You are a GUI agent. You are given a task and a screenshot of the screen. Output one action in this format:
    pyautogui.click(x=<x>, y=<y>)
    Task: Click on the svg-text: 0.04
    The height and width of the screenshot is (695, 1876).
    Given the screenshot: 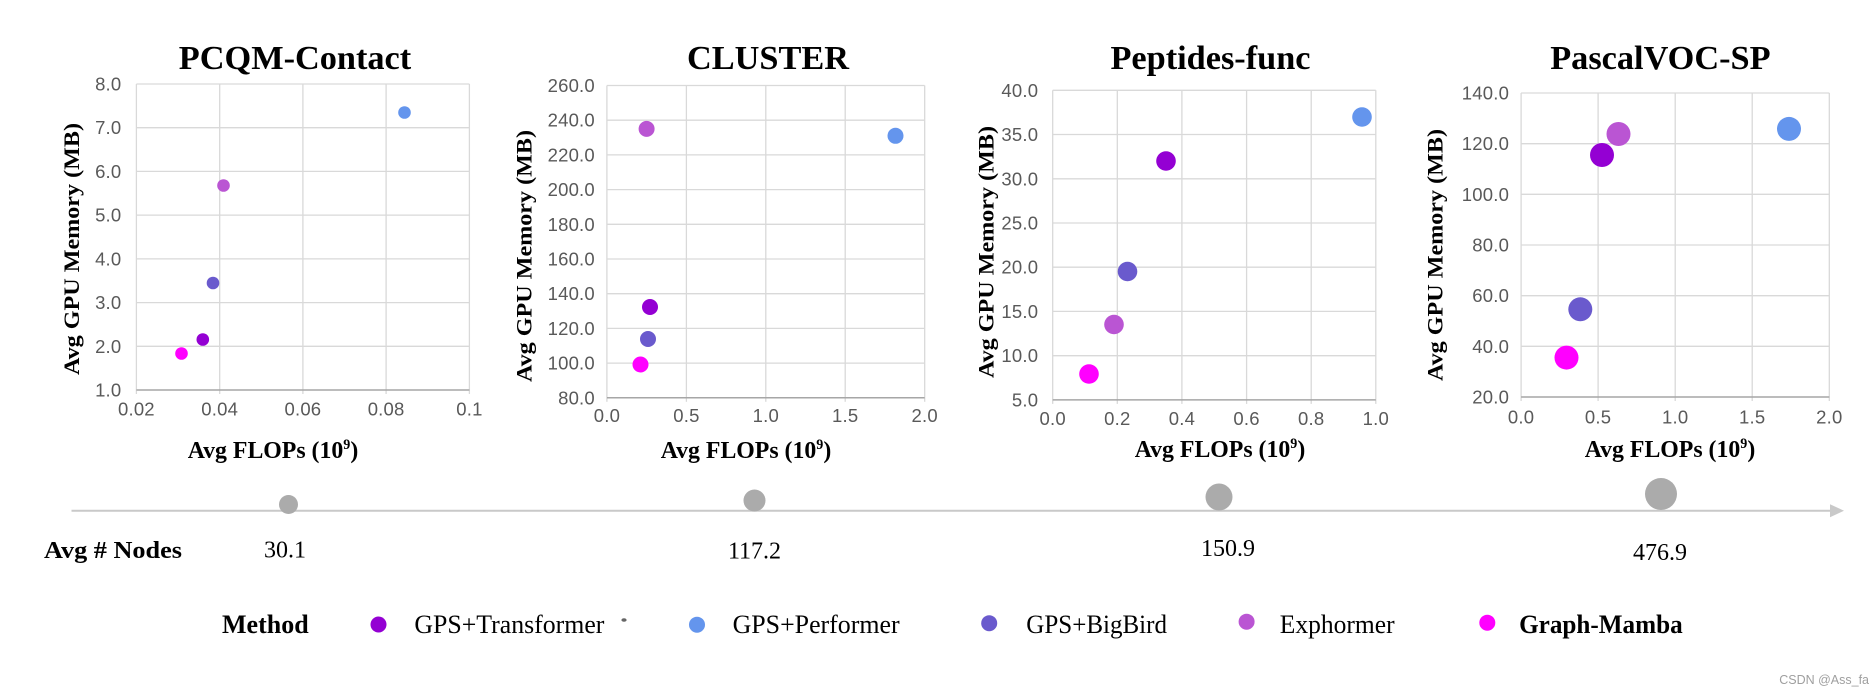 What is the action you would take?
    pyautogui.click(x=219, y=409)
    